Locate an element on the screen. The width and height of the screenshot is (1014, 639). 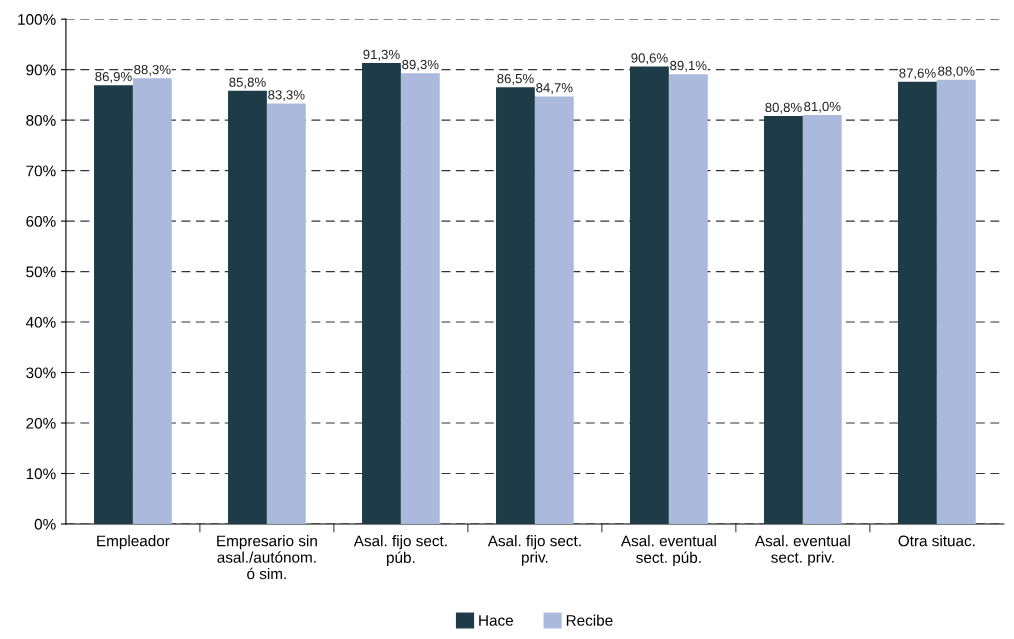
data-label: 89,1% is located at coordinates (688, 66).